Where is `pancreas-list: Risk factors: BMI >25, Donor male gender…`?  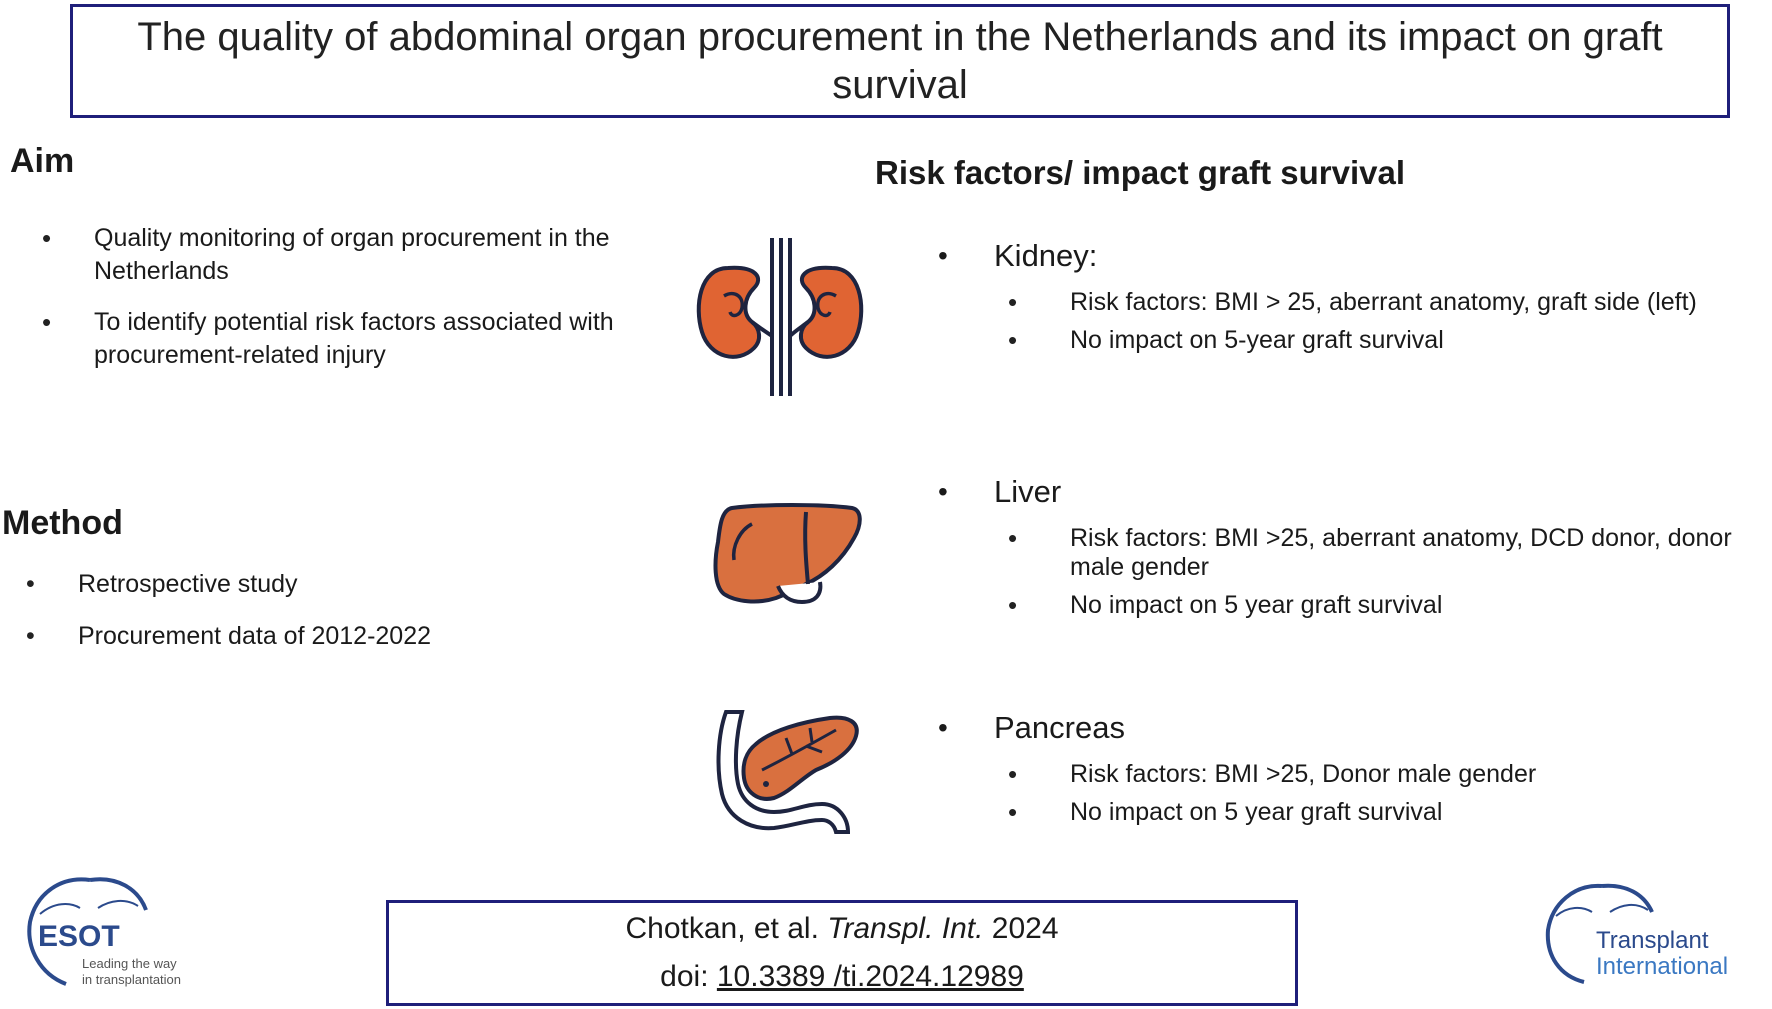
pancreas-list: Risk factors: BMI >25, Donor male gender… is located at coordinates (1373, 793).